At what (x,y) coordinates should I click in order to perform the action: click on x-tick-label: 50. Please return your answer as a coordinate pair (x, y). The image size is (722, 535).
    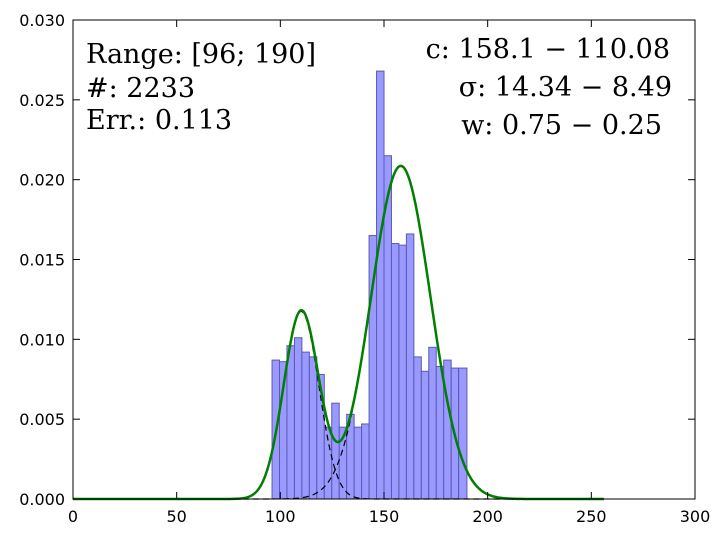
    Looking at the image, I should click on (176, 516).